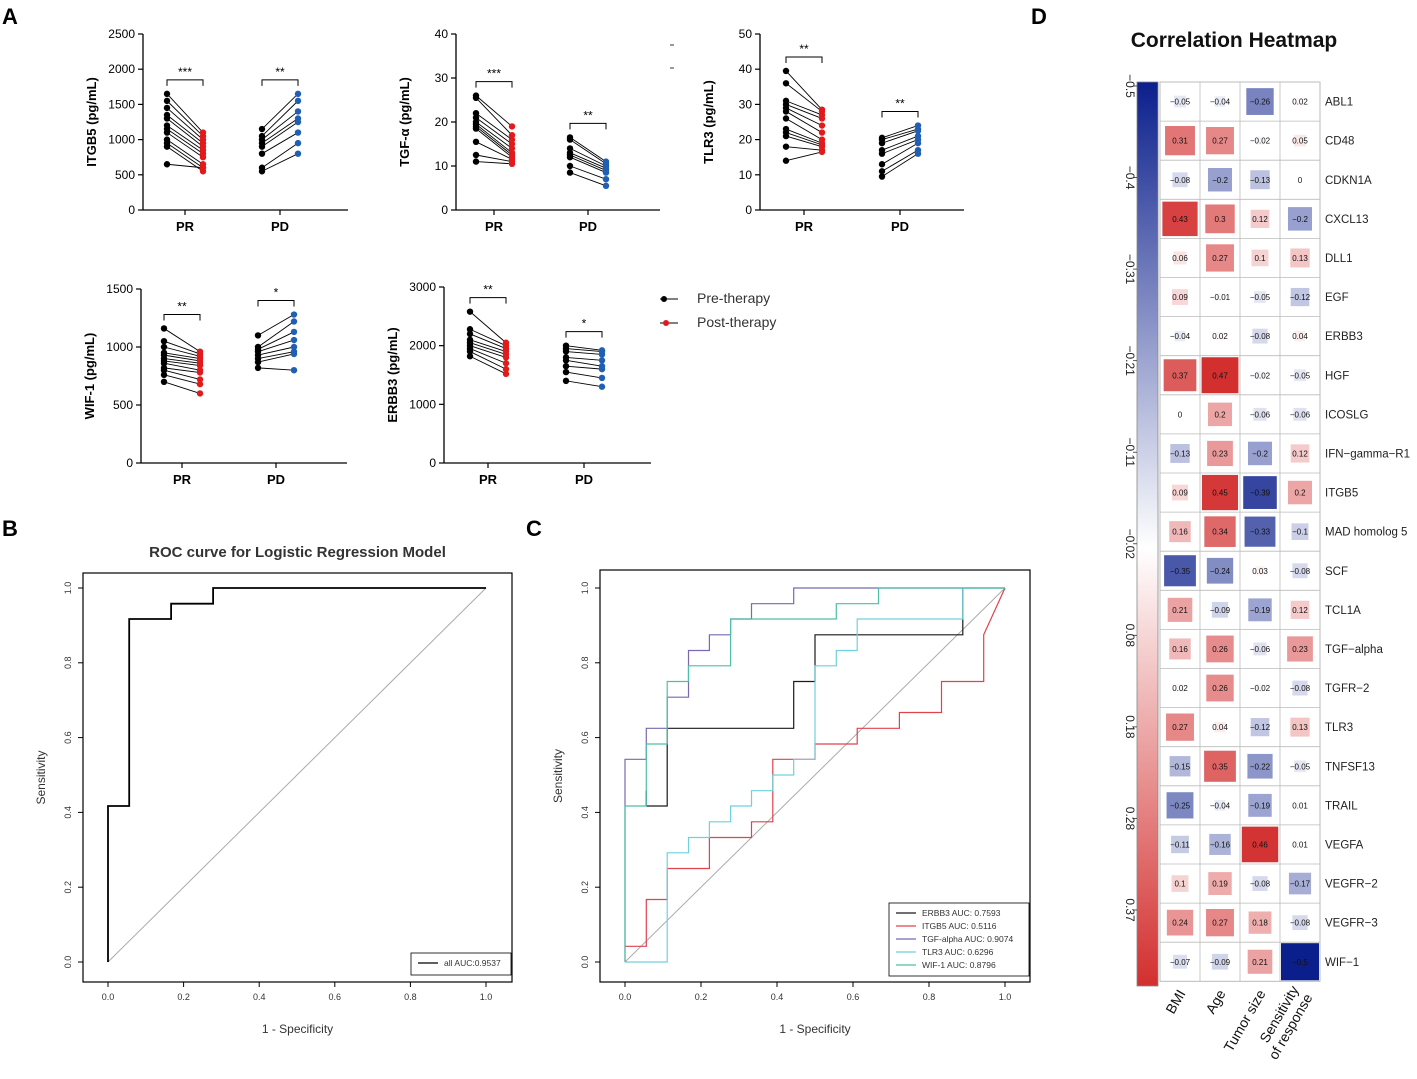 This screenshot has width=1417, height=1079. I want to click on legend-label-itgb5: ITGB5 AUC: 0.5116, so click(959, 926).